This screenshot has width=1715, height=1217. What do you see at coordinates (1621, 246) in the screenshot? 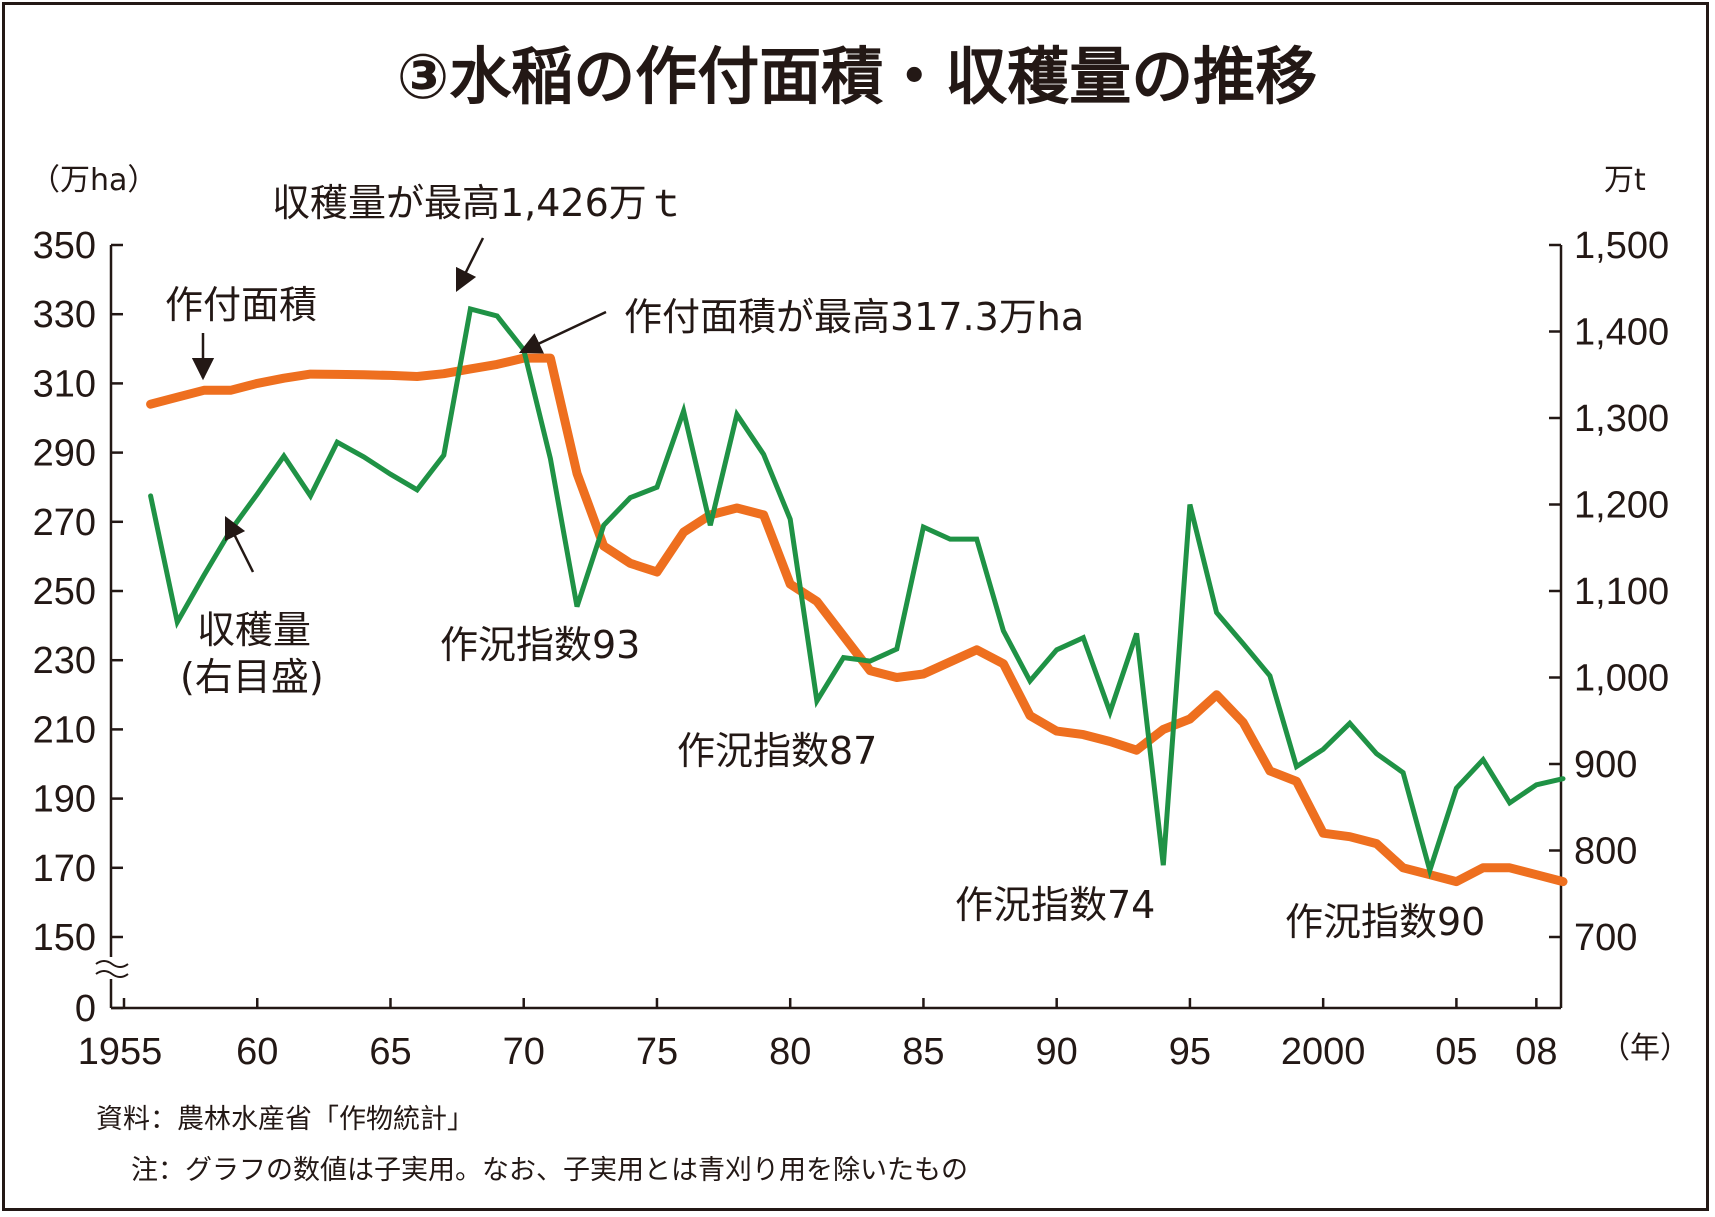
I see `right-tick-label: 1,500` at bounding box center [1621, 246].